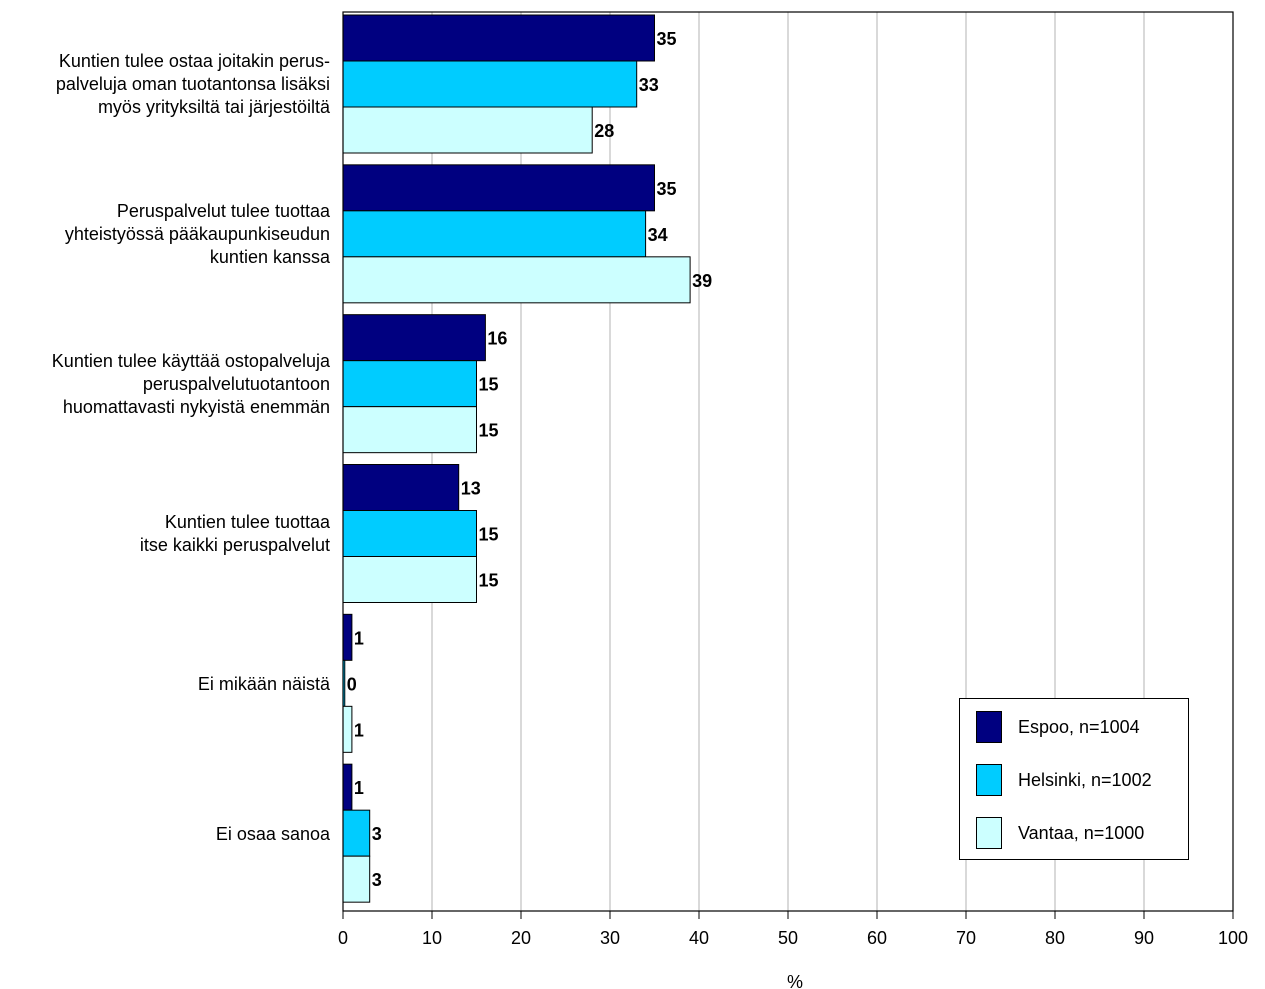 The image size is (1265, 989). Describe the element at coordinates (610, 938) in the screenshot. I see `tick-label-30: 30` at that location.